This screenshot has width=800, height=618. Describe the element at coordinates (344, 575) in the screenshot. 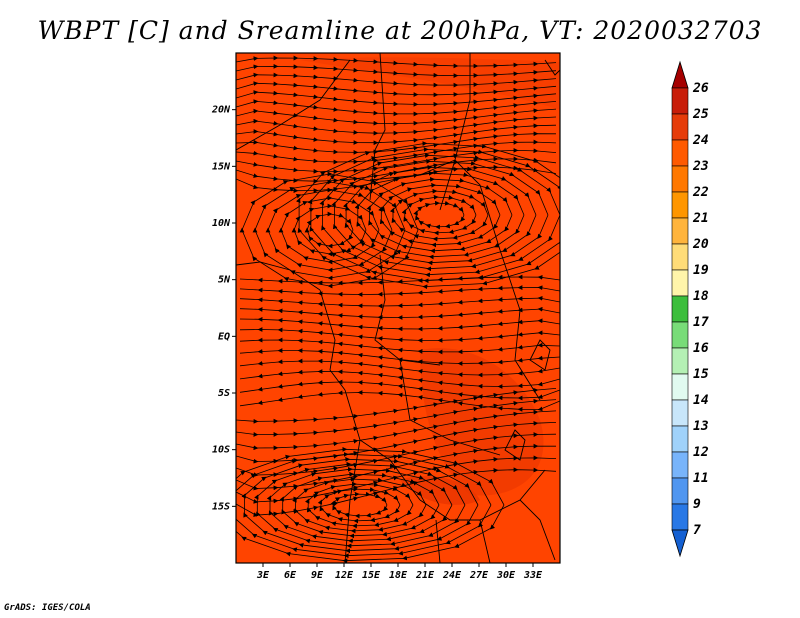

I see `lon-tick-label: 12E` at that location.